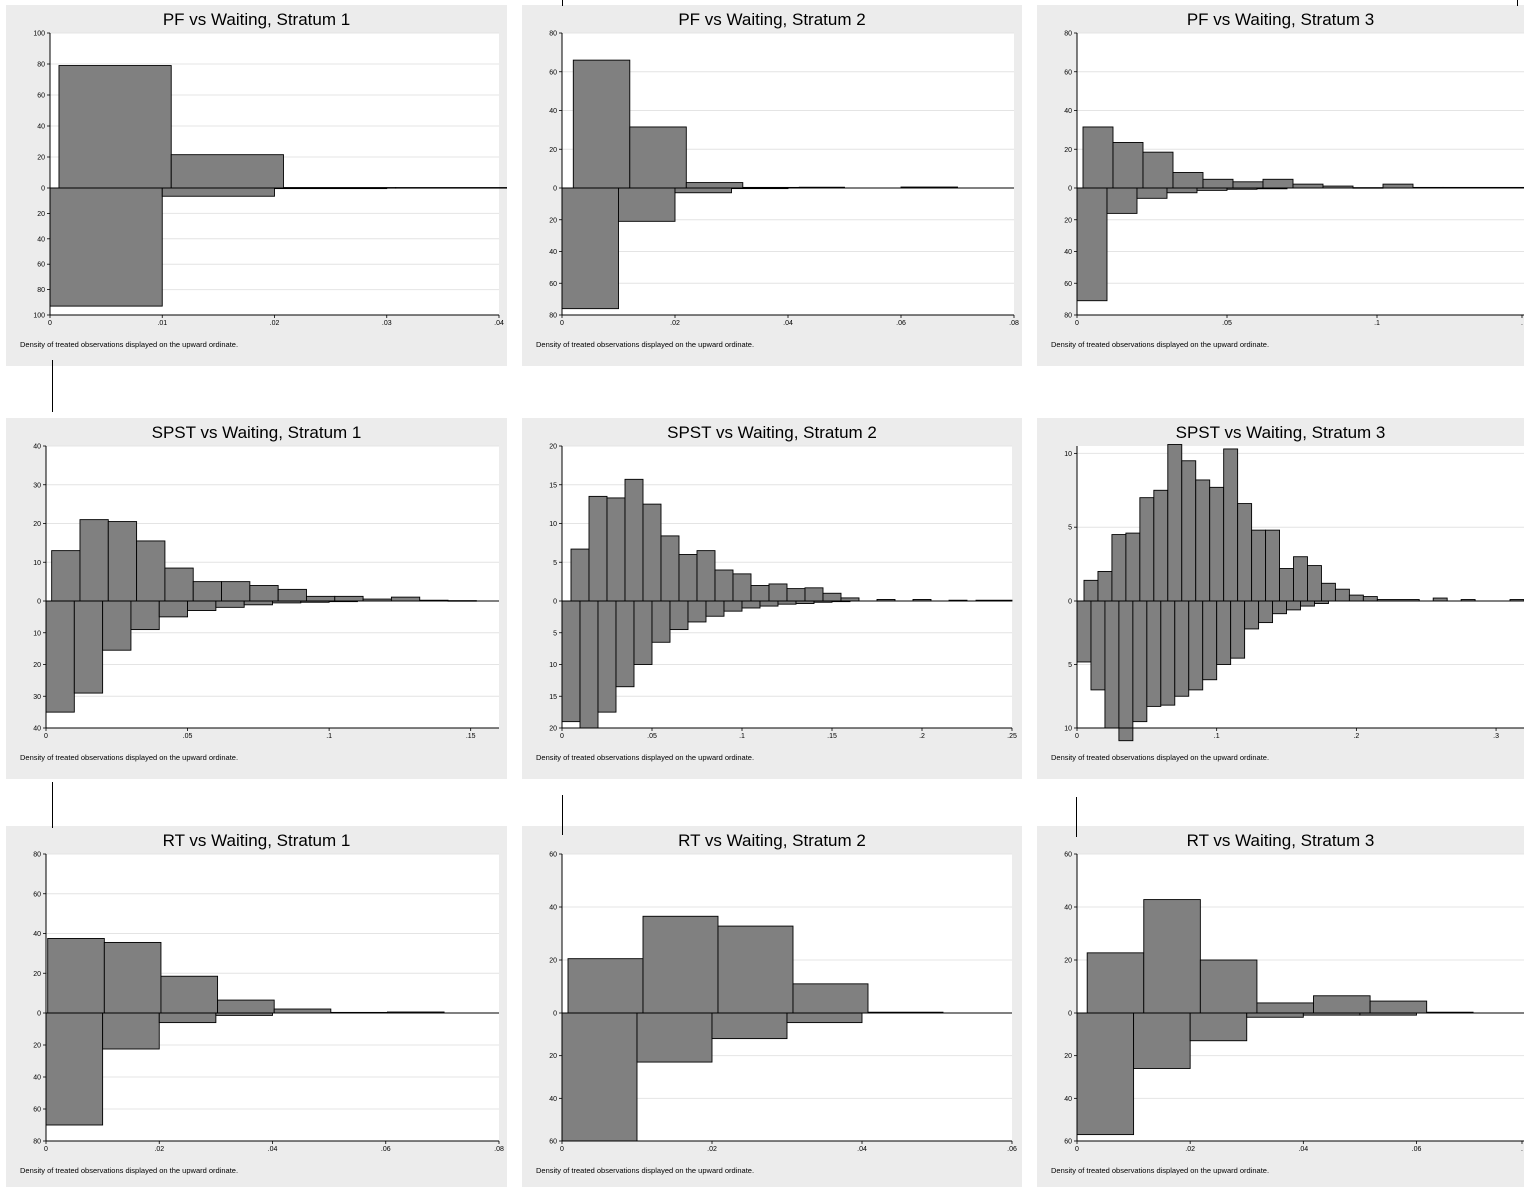 The height and width of the screenshot is (1188, 1524). Describe the element at coordinates (553, 697) in the screenshot. I see `y-tick-label: 15` at that location.